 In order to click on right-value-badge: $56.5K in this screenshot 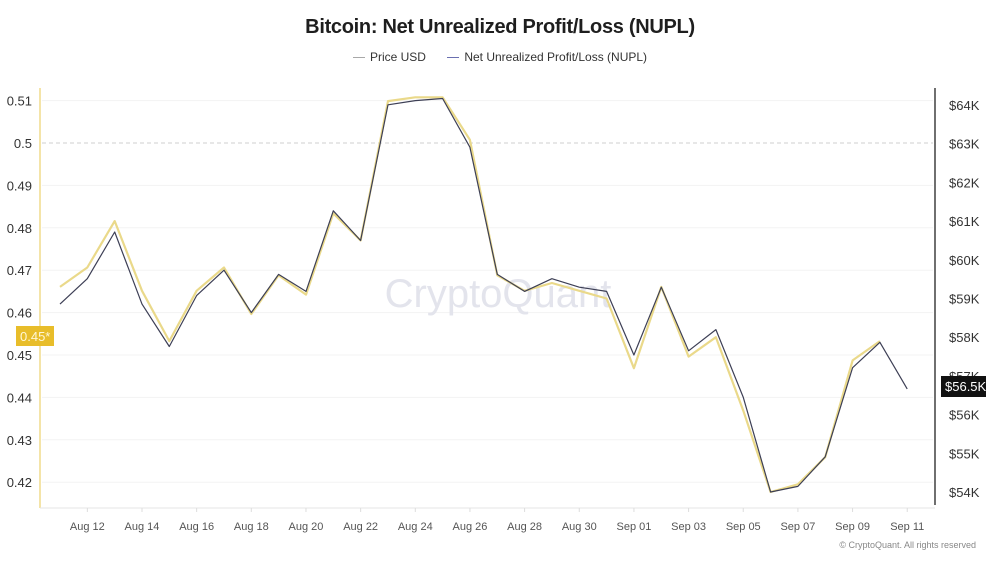, I will do `click(964, 386)`.